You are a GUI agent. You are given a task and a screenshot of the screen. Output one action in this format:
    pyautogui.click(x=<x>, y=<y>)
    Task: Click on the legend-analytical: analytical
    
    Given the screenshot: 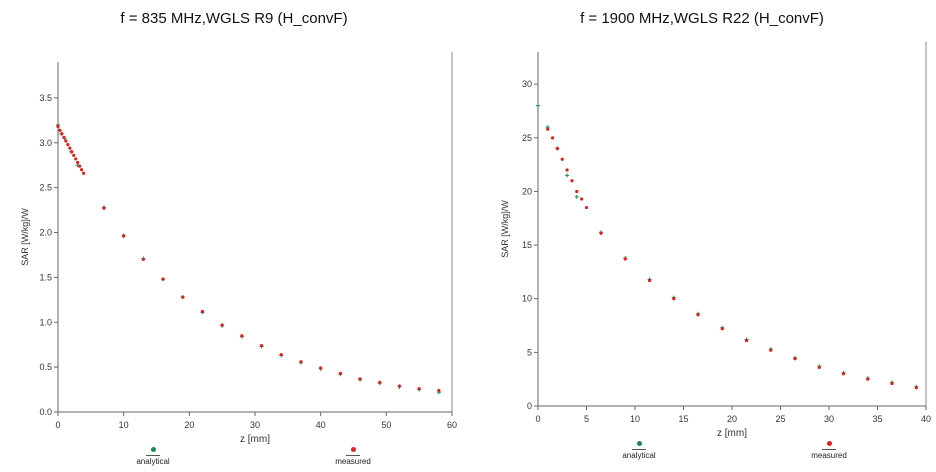 What is the action you would take?
    pyautogui.click(x=153, y=456)
    